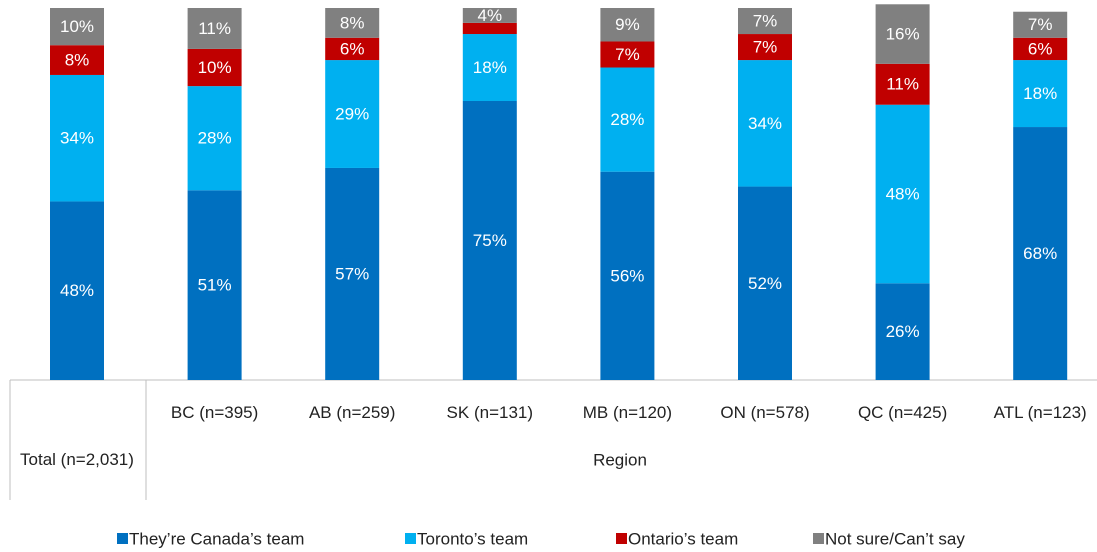 The height and width of the screenshot is (552, 1097). What do you see at coordinates (352, 412) in the screenshot?
I see `category-label: AB (n=259)` at bounding box center [352, 412].